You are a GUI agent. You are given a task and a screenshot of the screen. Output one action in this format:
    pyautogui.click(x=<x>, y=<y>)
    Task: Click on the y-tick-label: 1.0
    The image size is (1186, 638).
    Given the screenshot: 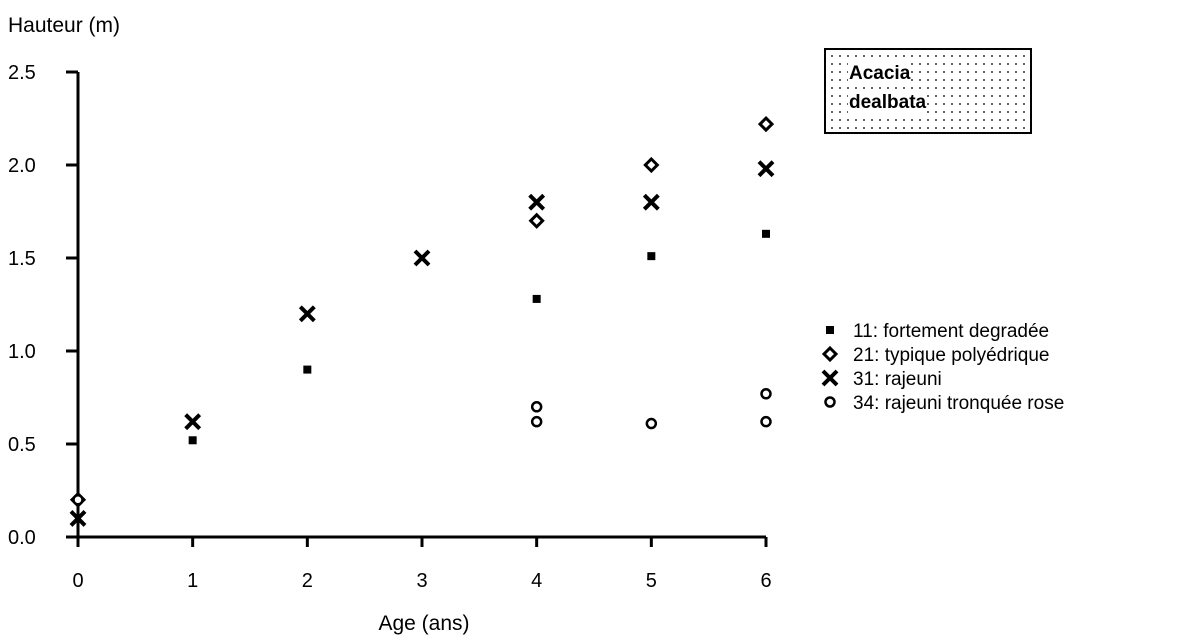 What is the action you would take?
    pyautogui.click(x=22, y=352)
    